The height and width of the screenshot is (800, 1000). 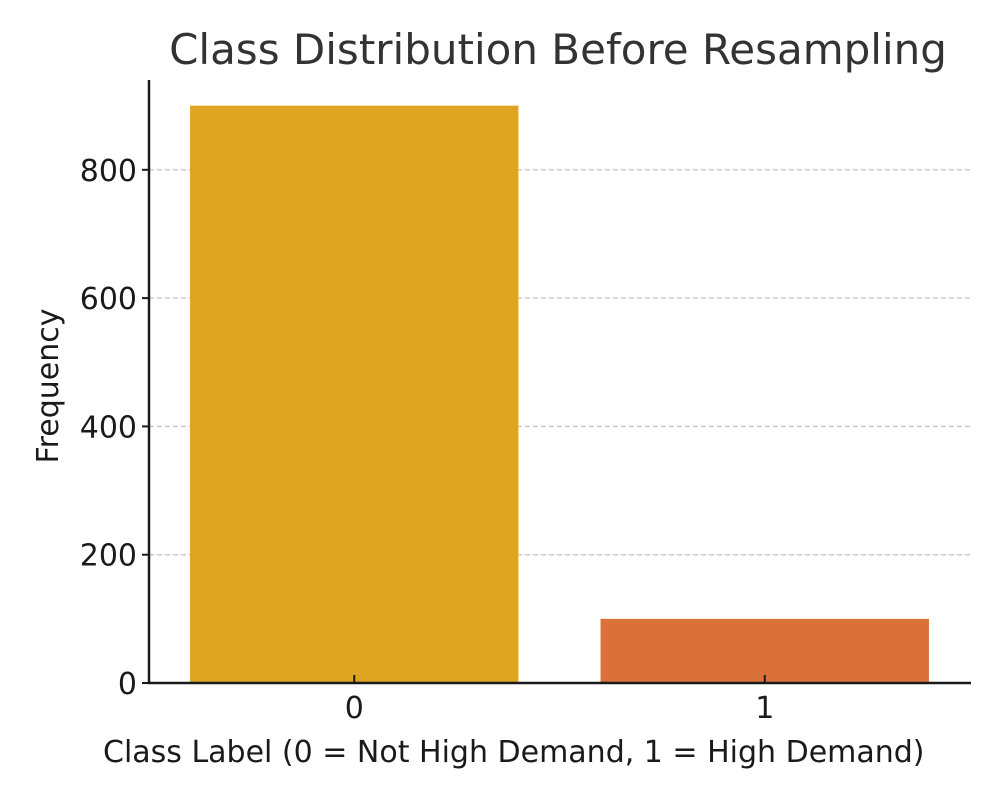 I want to click on y-ticks: 0 200 400 600 800, so click(x=114, y=428).